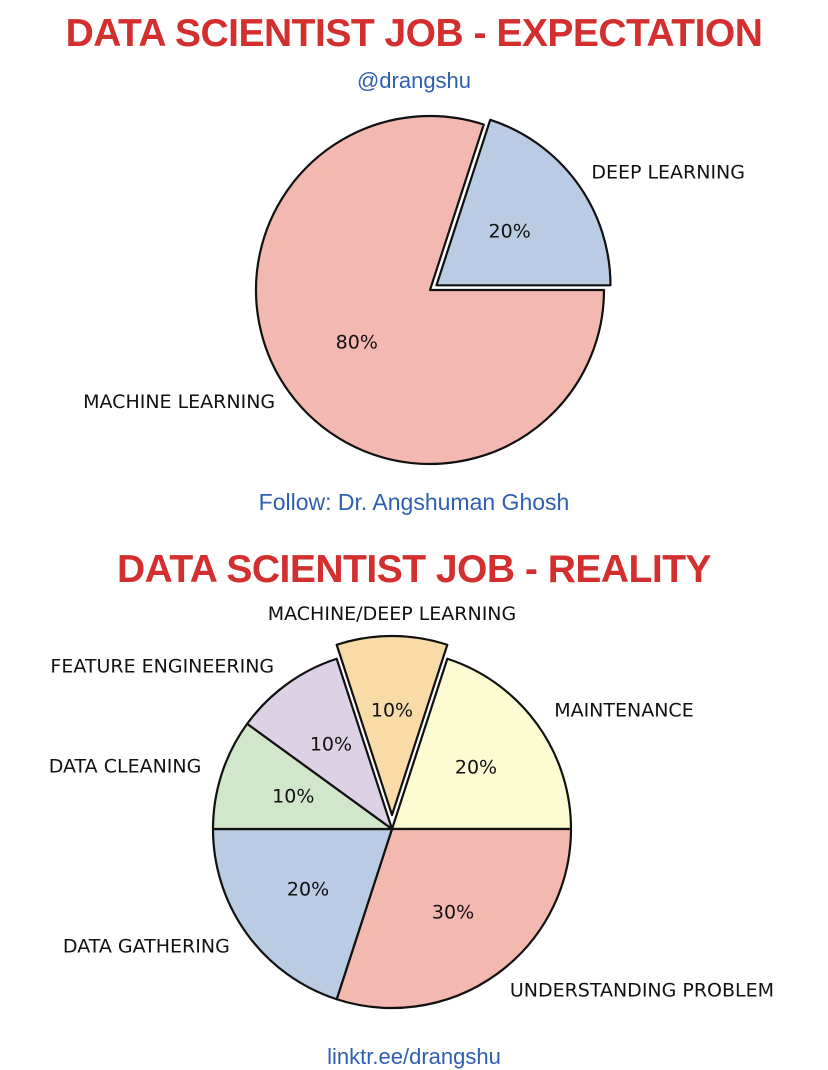  What do you see at coordinates (414, 569) in the screenshot?
I see `reality-title: DATA SCIENTIST JOB - REALITY` at bounding box center [414, 569].